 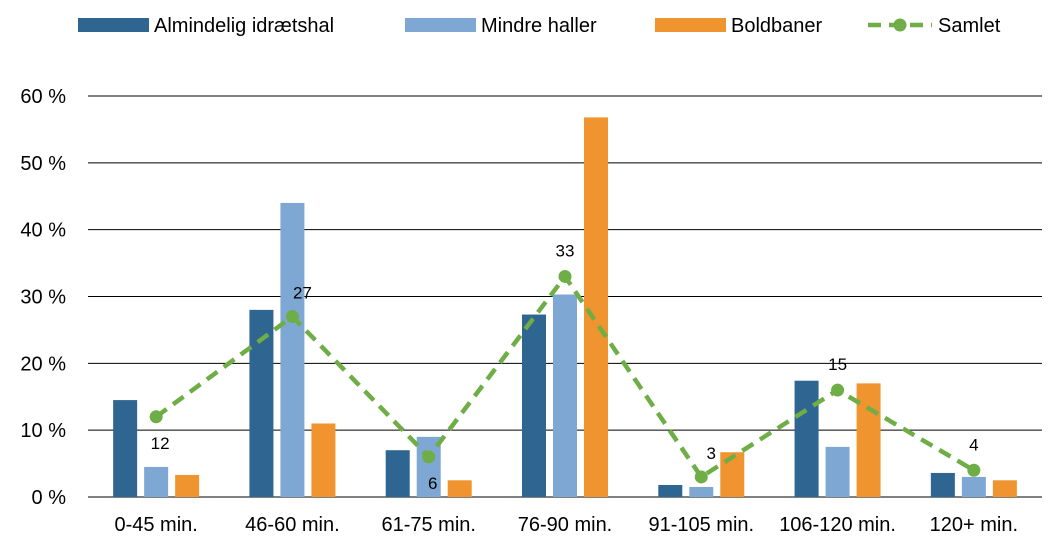 What do you see at coordinates (973, 444) in the screenshot?
I see `data-label: 4` at bounding box center [973, 444].